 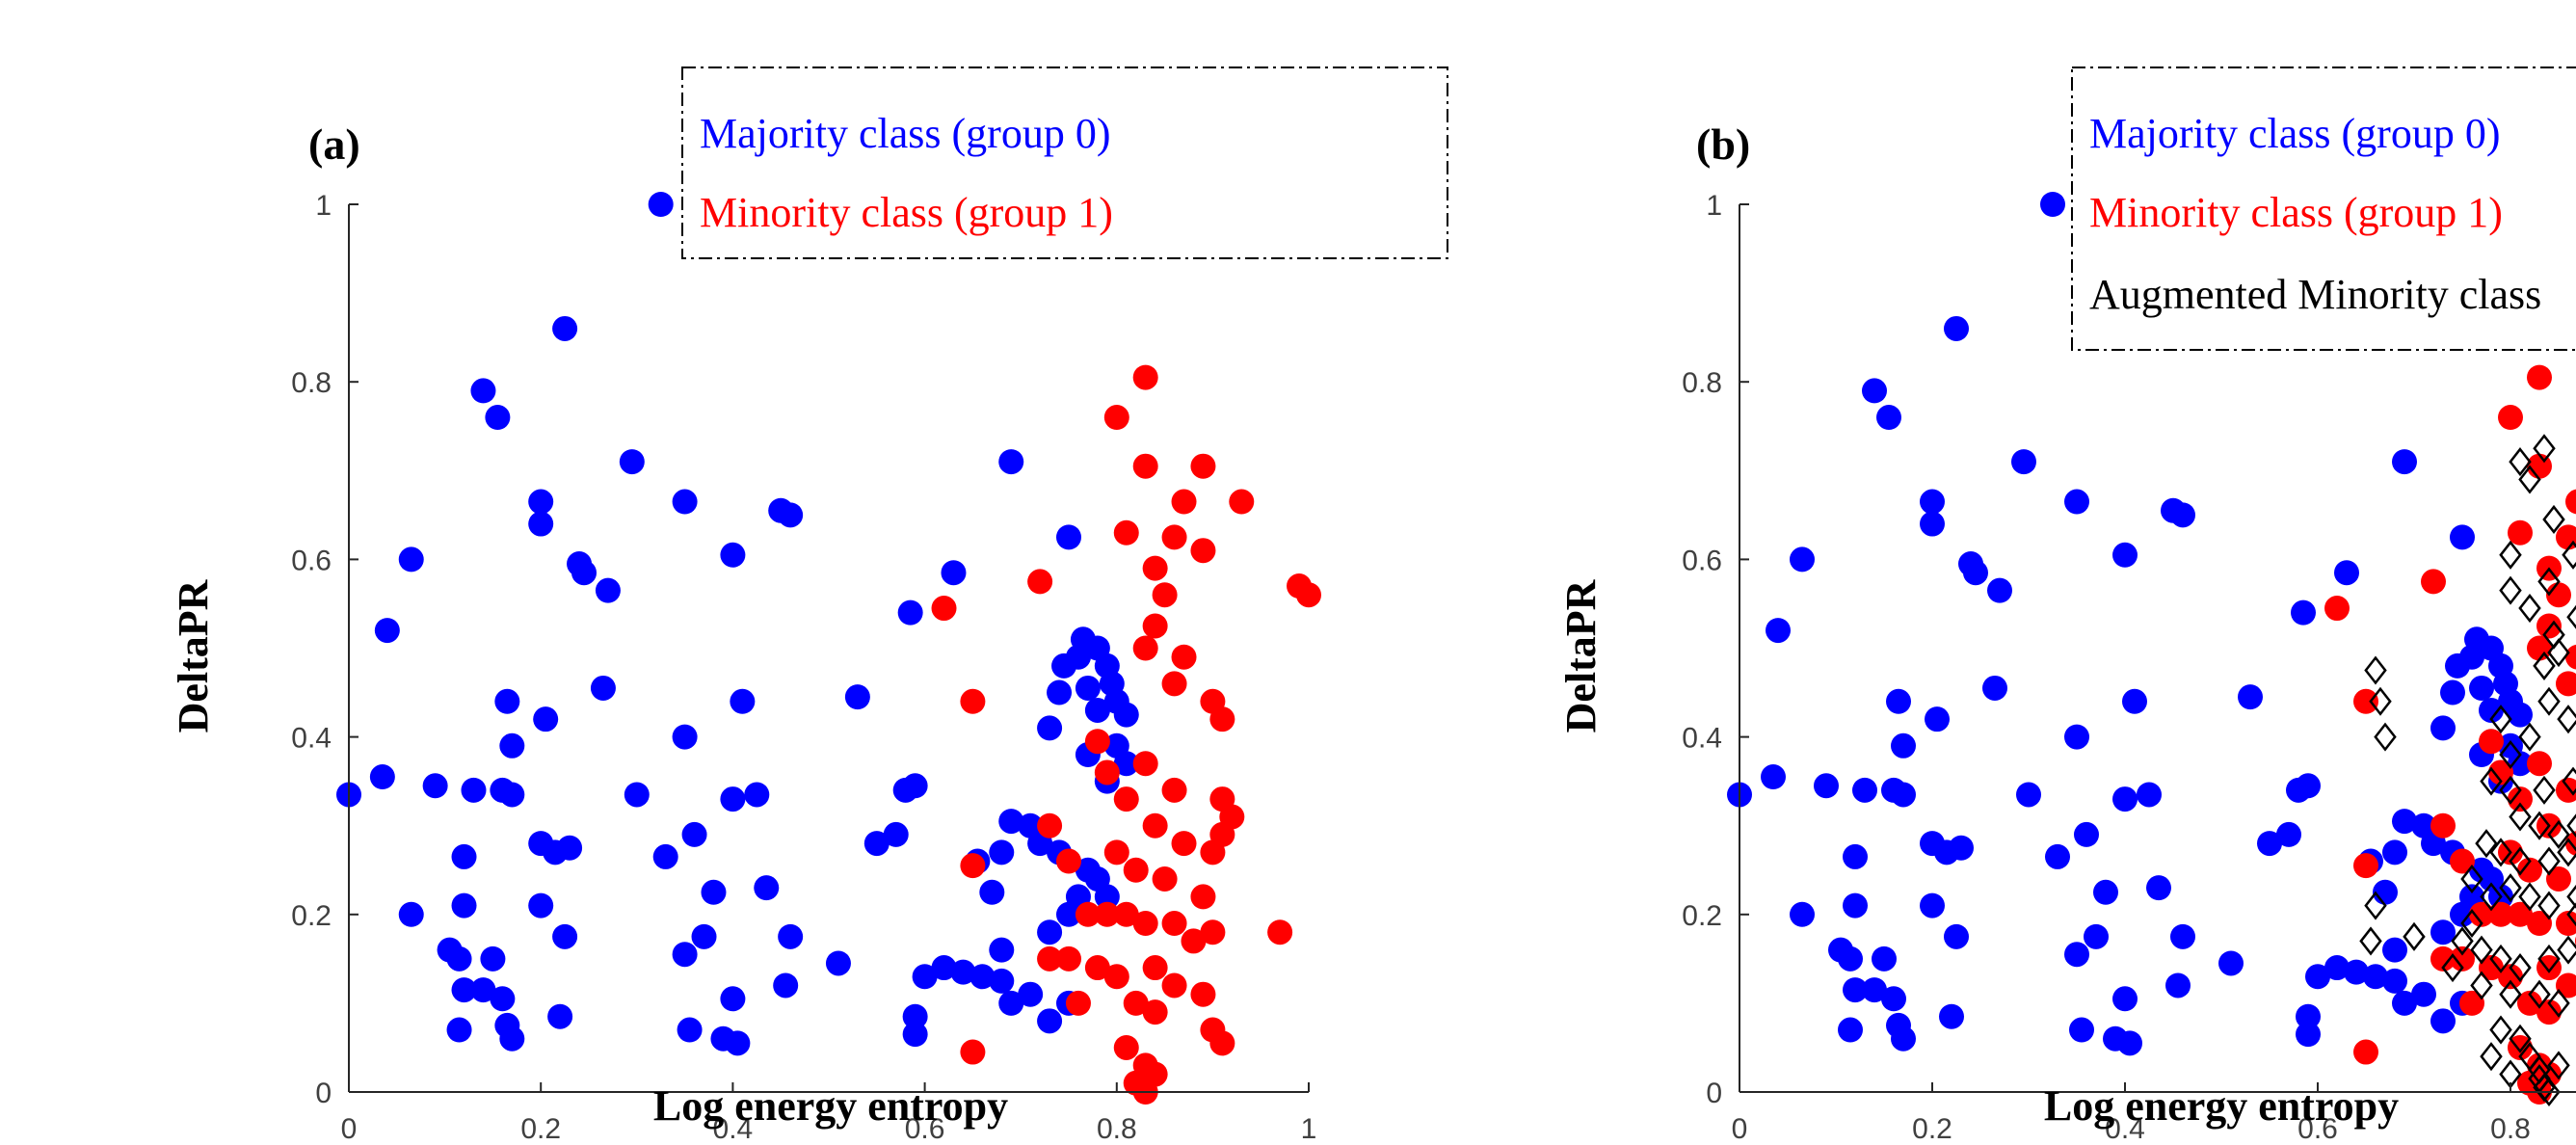 What do you see at coordinates (1702, 383) in the screenshot?
I see `y-tick-label-b-4: 0.8` at bounding box center [1702, 383].